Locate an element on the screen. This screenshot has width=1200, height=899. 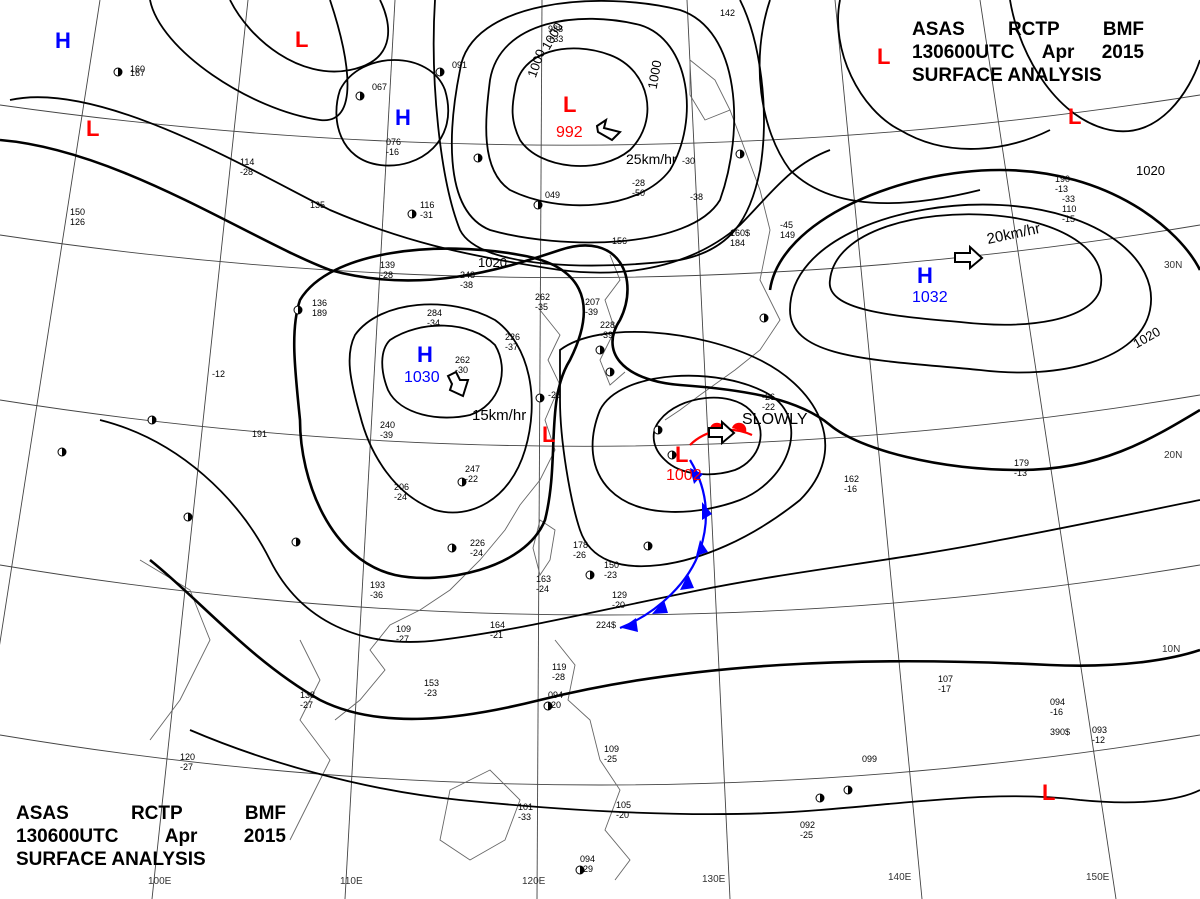
station-observation: 150 is located at coordinates (611, 565).